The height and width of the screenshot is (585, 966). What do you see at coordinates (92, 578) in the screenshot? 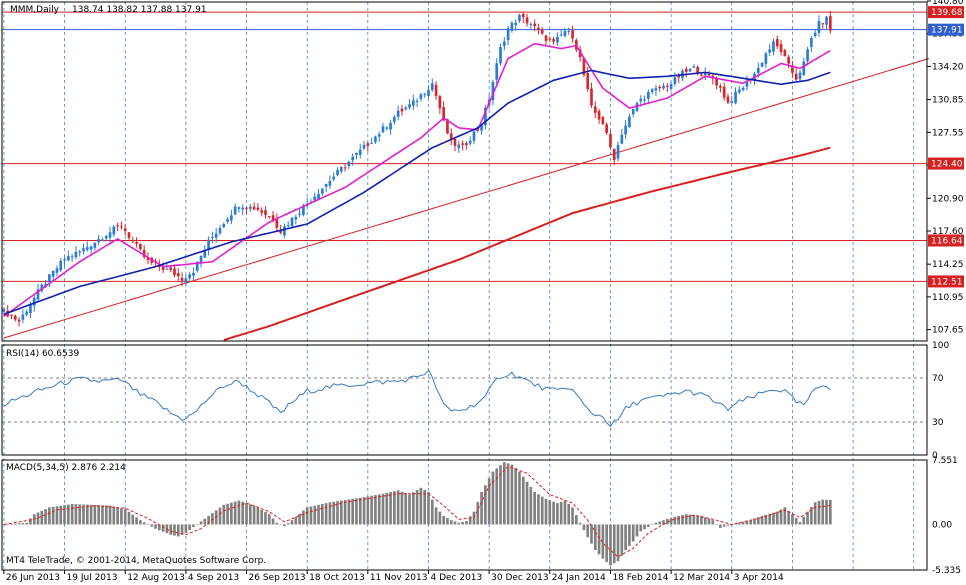
I see `x-tick-label: 19 Jul 2013` at bounding box center [92, 578].